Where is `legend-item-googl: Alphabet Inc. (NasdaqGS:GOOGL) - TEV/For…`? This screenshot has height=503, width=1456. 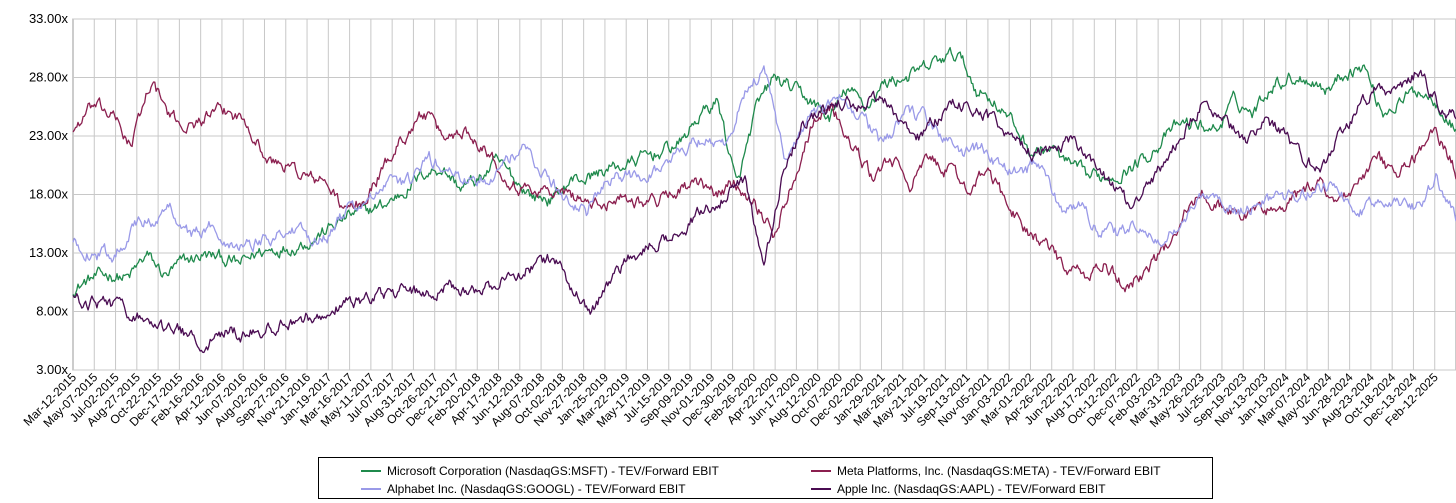 legend-item-googl: Alphabet Inc. (NasdaqGS:GOOGL) - TEV/For… is located at coordinates (523, 489).